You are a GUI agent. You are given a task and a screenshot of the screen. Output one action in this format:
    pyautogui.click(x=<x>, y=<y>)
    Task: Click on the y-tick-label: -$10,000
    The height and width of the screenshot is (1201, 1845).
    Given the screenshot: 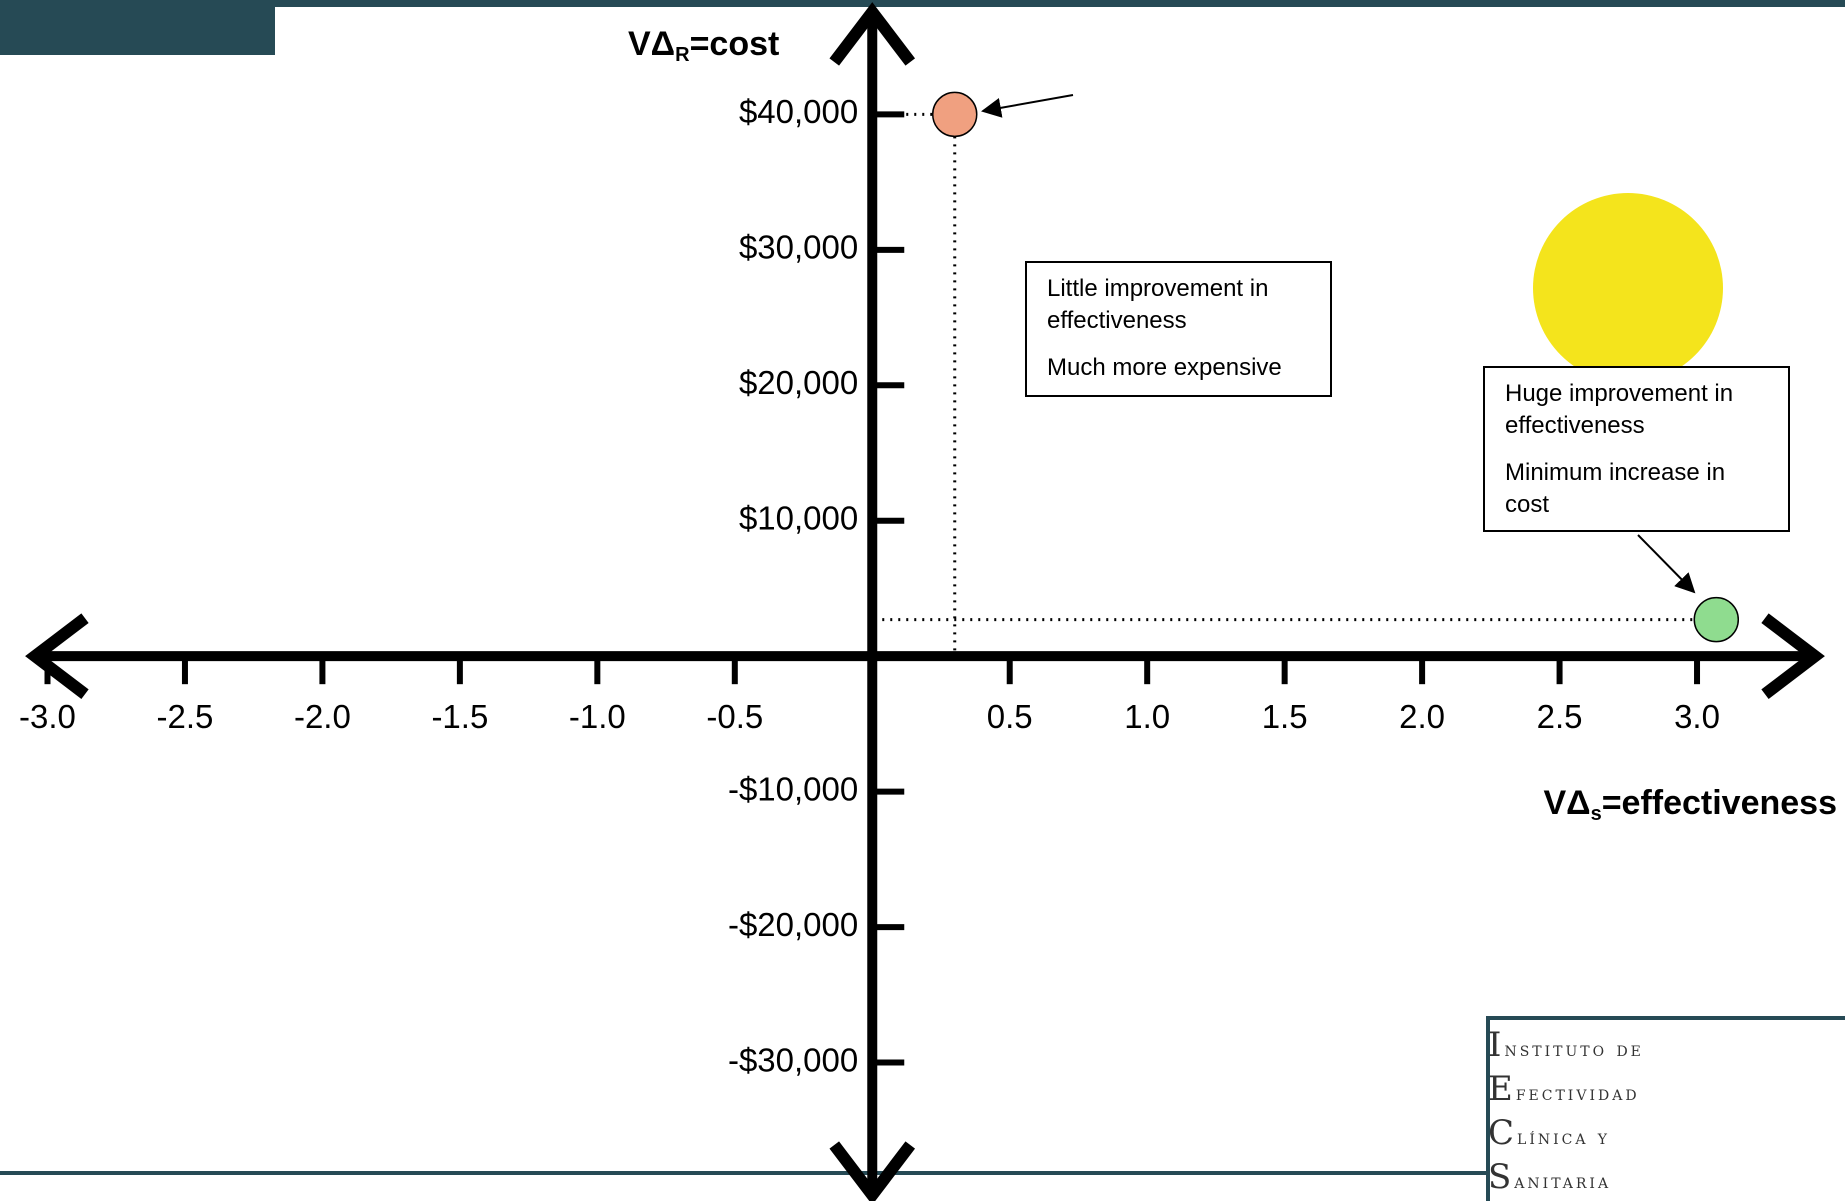 What is the action you would take?
    pyautogui.click(x=793, y=788)
    